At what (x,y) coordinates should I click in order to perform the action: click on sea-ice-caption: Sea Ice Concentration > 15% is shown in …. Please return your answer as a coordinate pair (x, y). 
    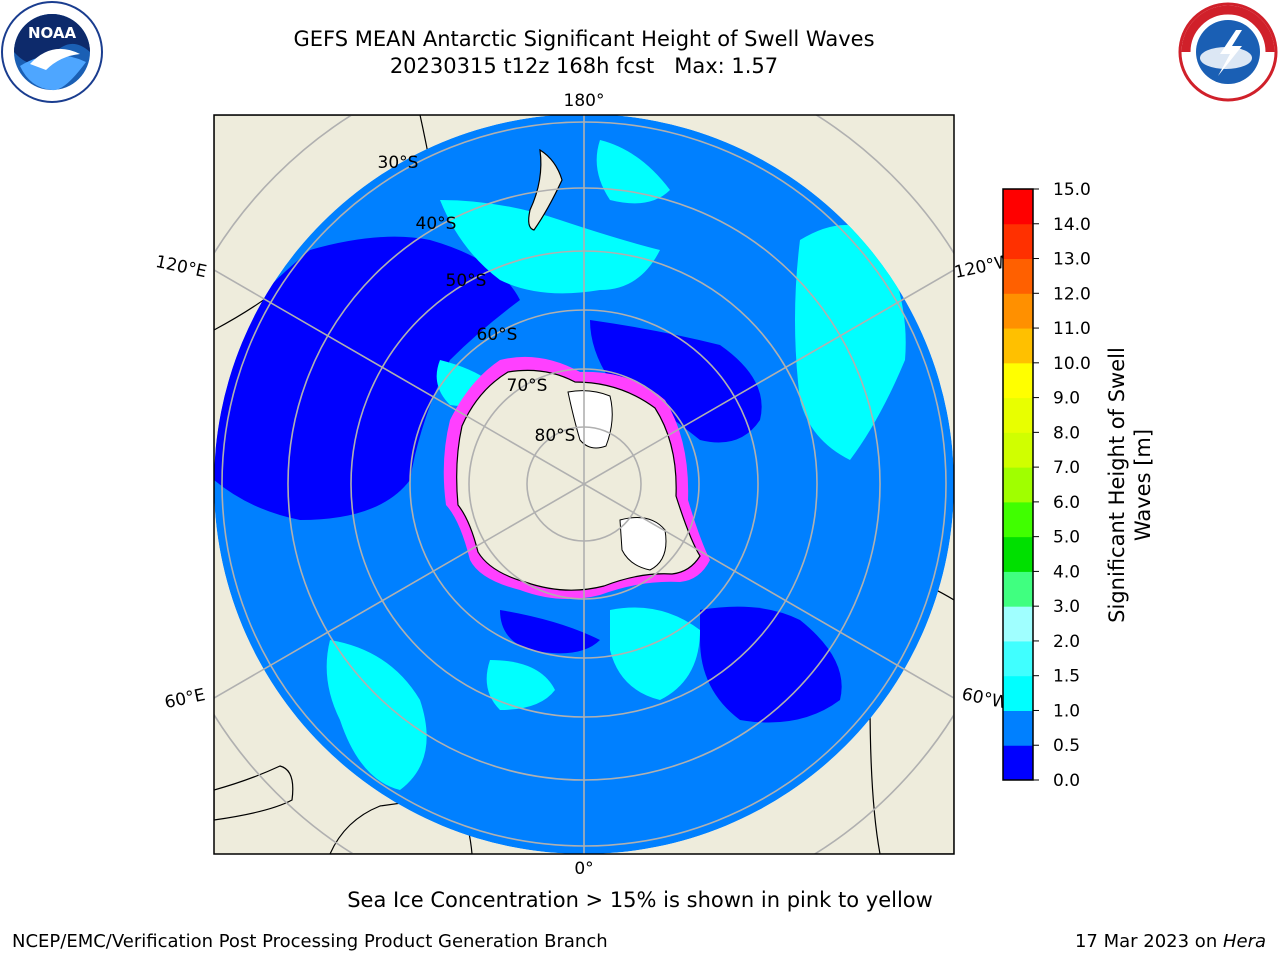
    Looking at the image, I should click on (640, 900).